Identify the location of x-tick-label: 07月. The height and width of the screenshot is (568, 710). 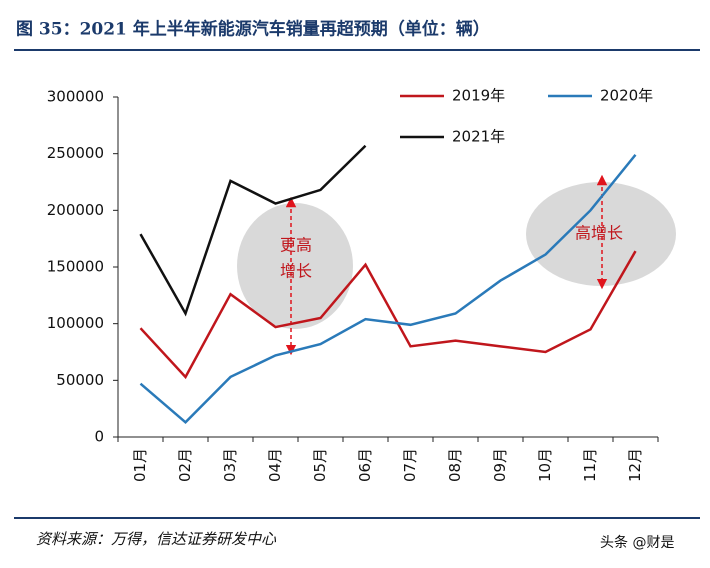
(410, 465).